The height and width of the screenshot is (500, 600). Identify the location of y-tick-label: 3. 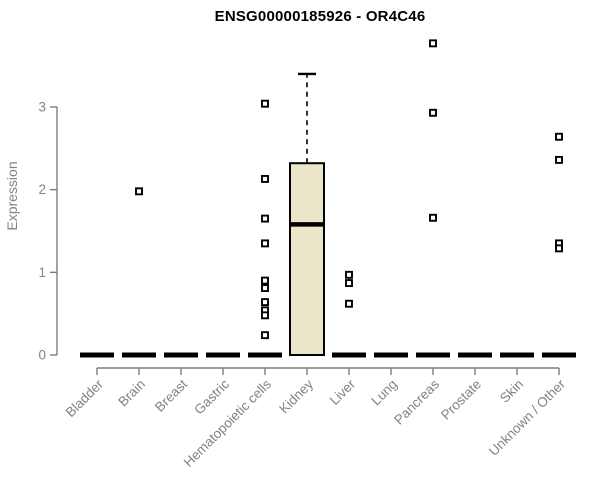
(42, 106).